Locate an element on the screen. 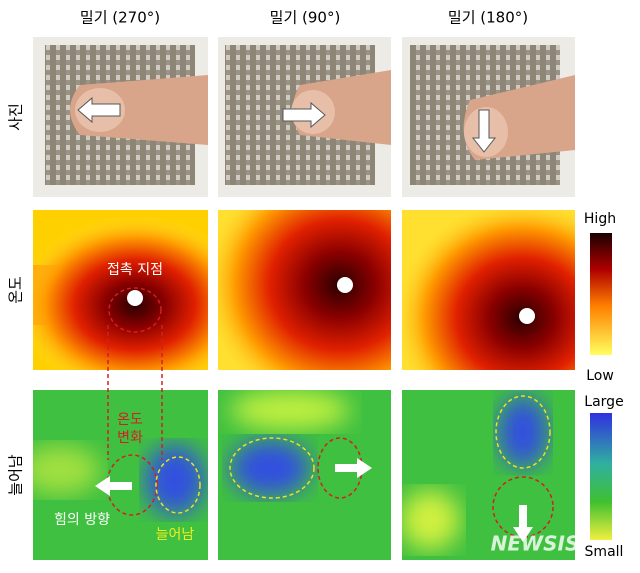 The height and width of the screenshot is (573, 640). column-title: 밀기 (270°) is located at coordinates (120, 18).